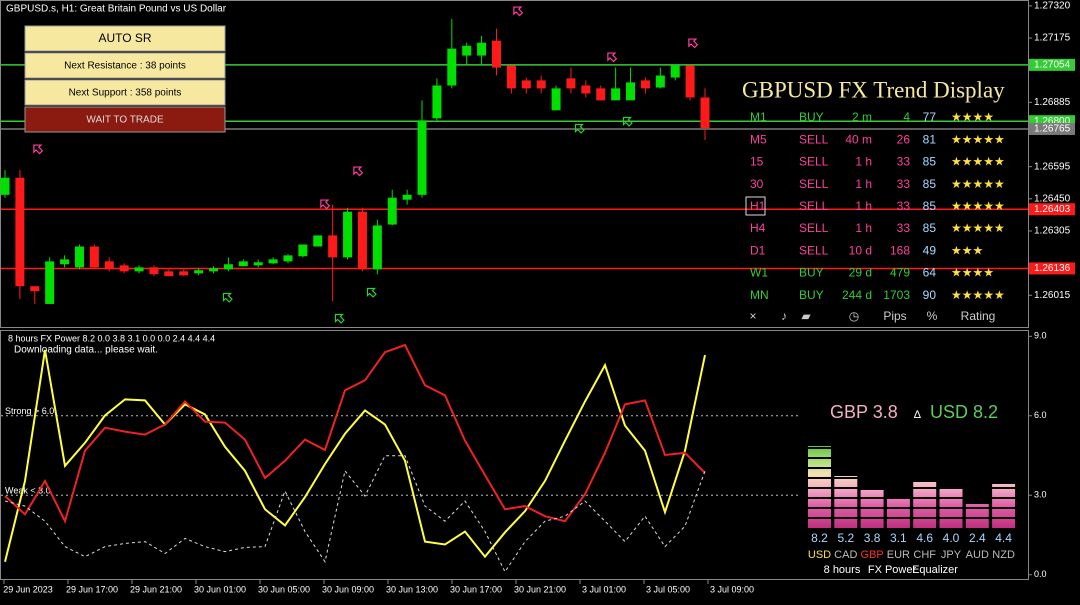 This screenshot has width=1080, height=605. What do you see at coordinates (858, 139) in the screenshot?
I see `trend-cell: 40 m` at bounding box center [858, 139].